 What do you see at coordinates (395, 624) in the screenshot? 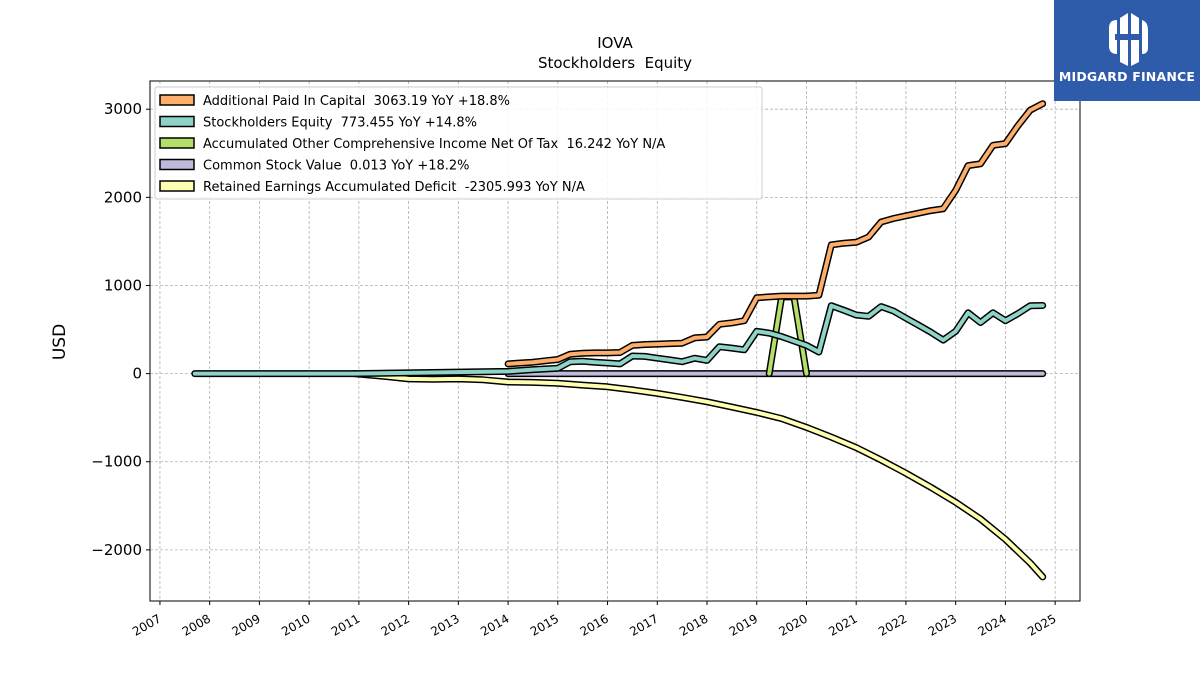
I see `x-tick-label: 2012` at bounding box center [395, 624].